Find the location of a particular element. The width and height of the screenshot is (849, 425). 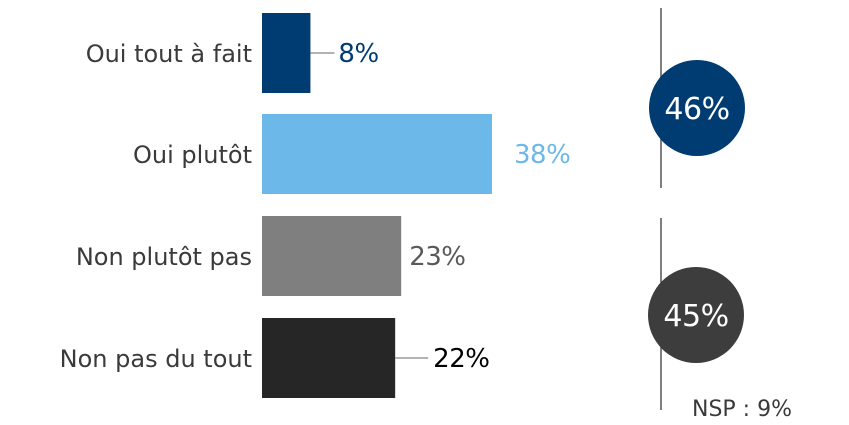

value-label: 22% is located at coordinates (461, 359).